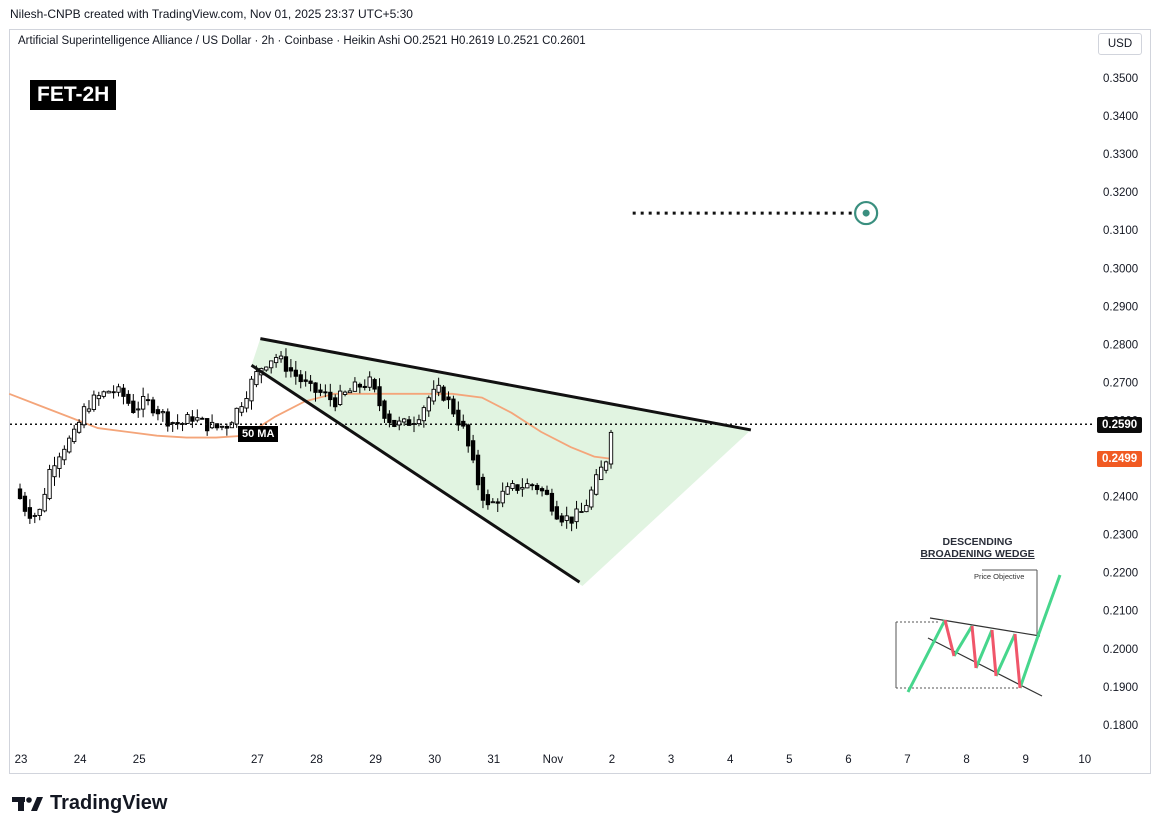 The image size is (1159, 833). I want to click on symbol-tag: FET-2H, so click(73, 95).